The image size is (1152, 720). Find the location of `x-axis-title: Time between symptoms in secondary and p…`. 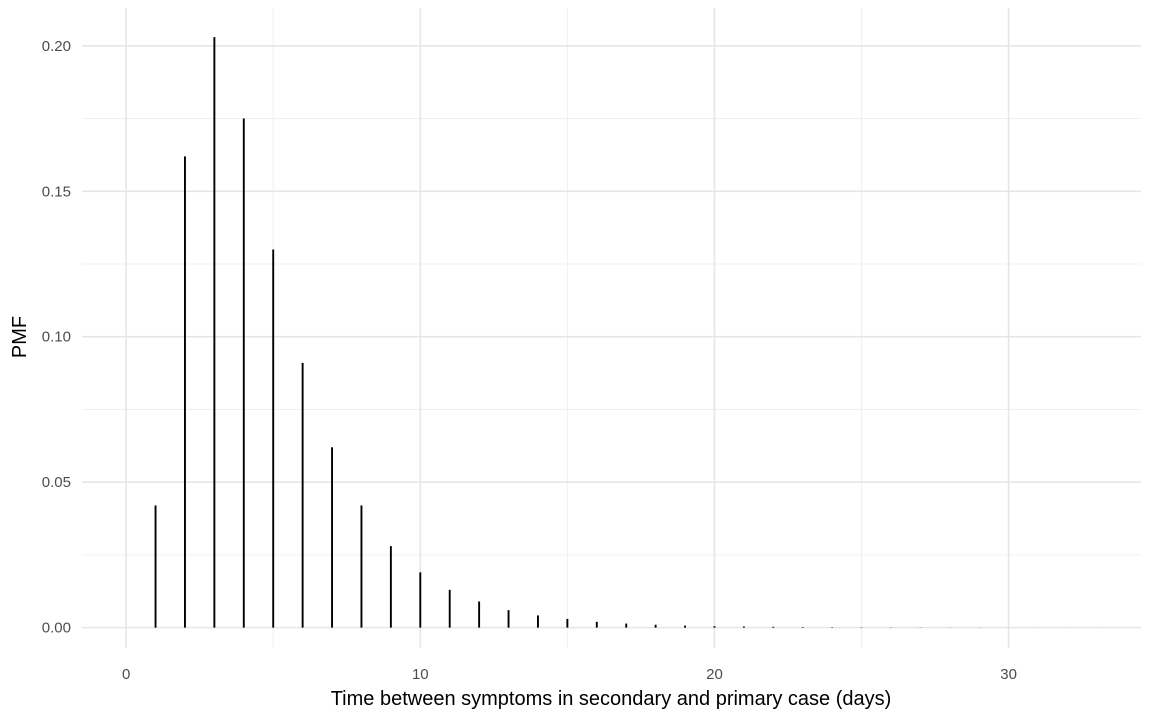

x-axis-title: Time between symptoms in secondary and p… is located at coordinates (611, 699).